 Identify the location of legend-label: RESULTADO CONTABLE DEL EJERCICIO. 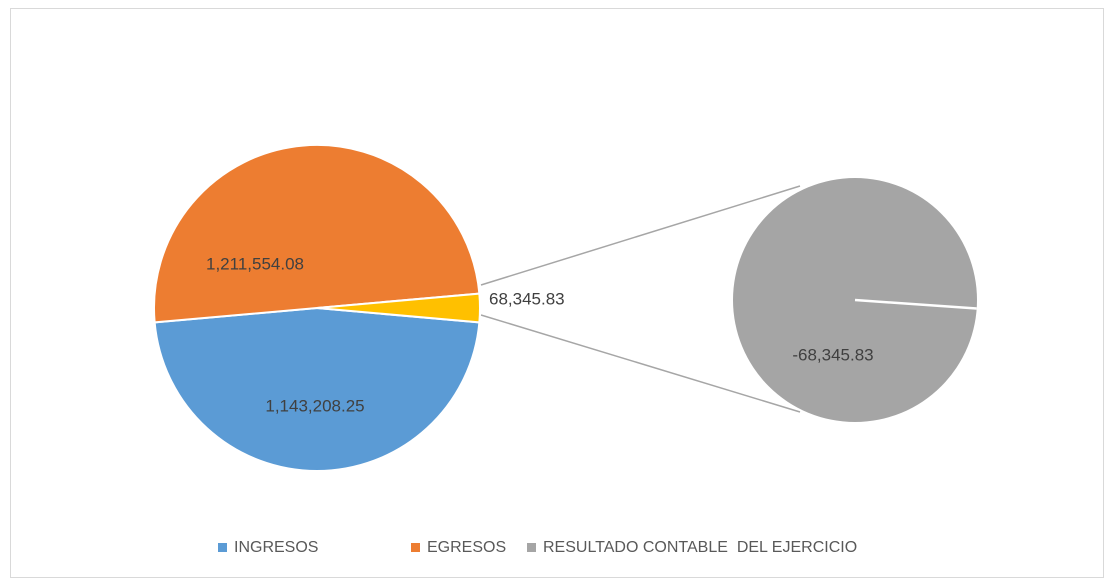
(700, 547).